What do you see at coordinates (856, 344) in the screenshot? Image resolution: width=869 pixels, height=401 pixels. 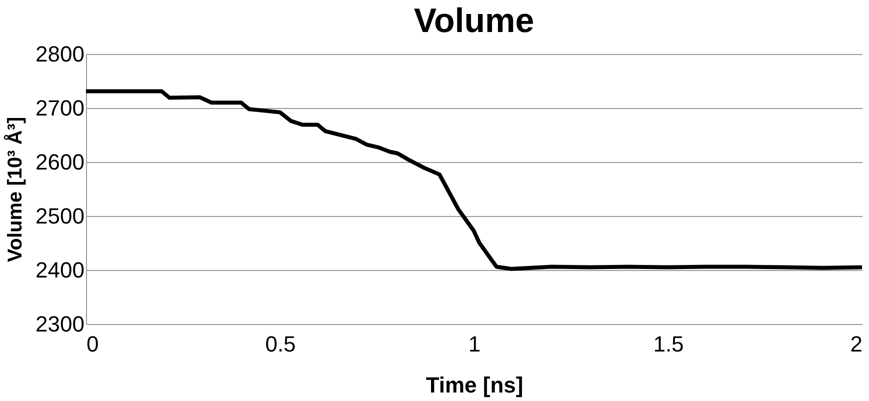 I see `x-tick-label: 2` at bounding box center [856, 344].